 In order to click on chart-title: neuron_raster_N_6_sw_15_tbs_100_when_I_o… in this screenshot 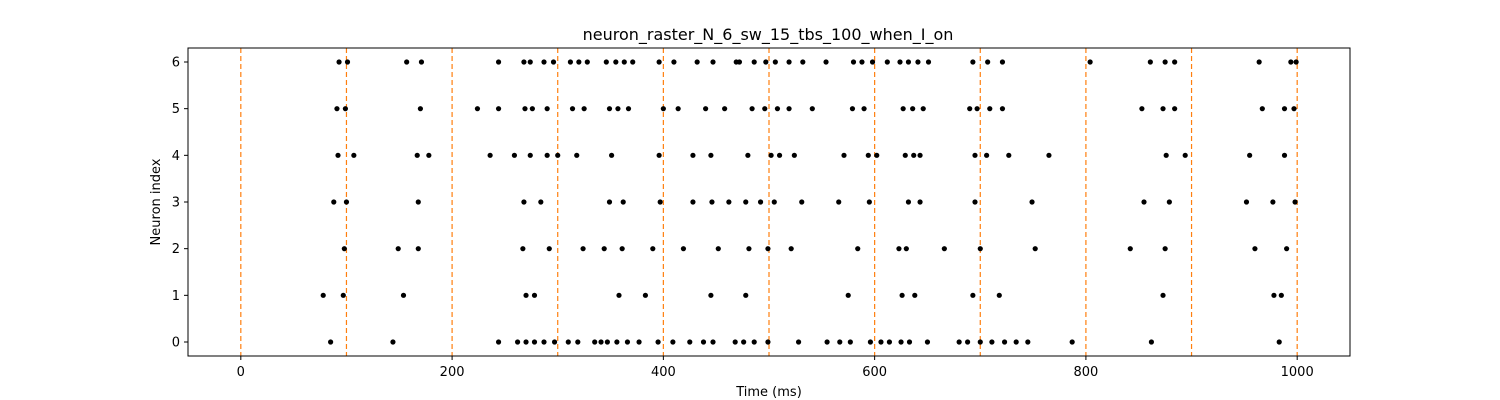, I will do `click(768, 35)`.